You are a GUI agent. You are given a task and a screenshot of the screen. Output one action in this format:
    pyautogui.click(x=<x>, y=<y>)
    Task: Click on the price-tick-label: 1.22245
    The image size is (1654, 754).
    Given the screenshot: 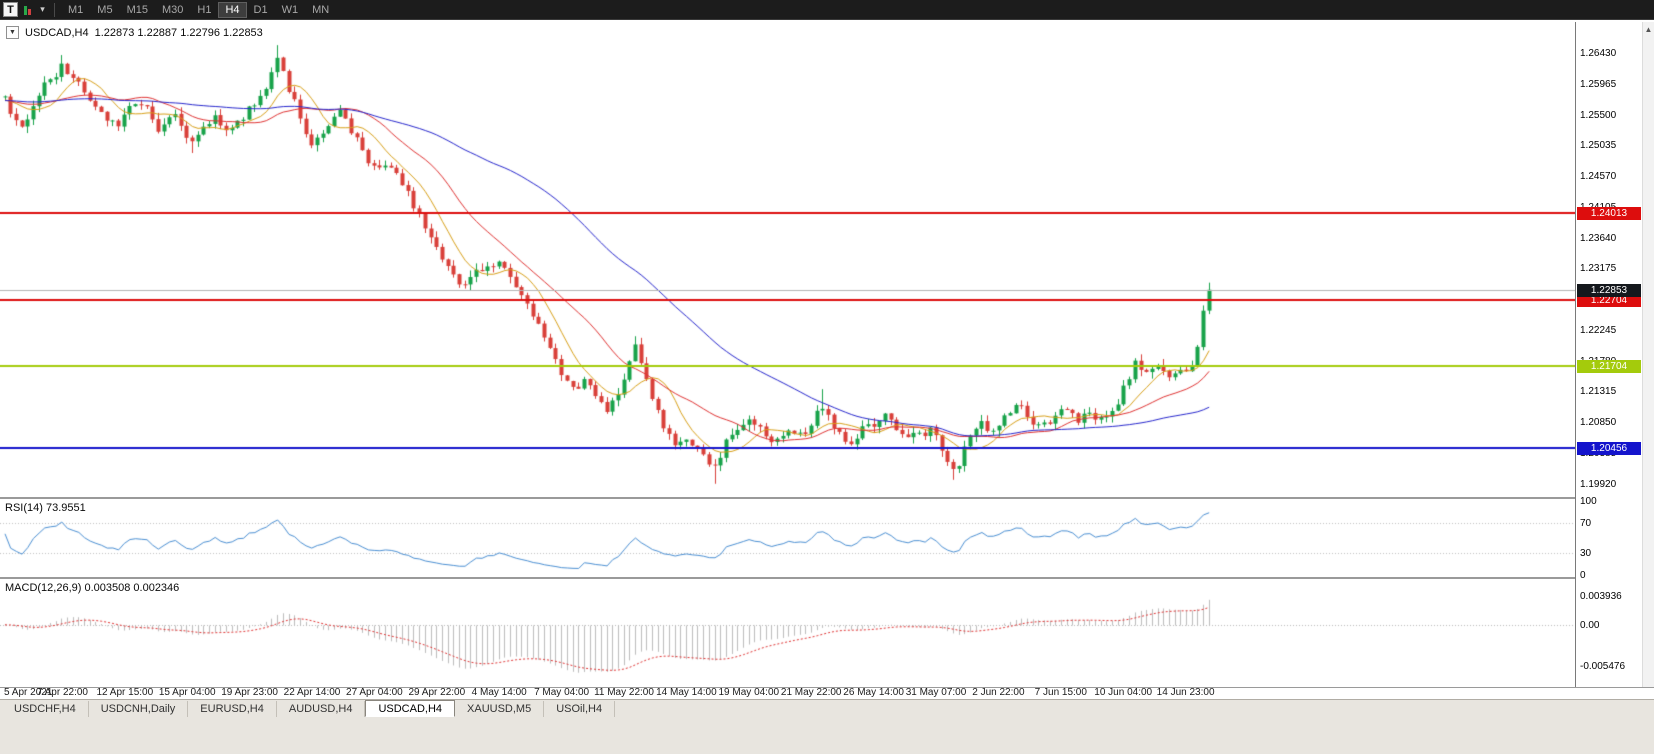 What is the action you would take?
    pyautogui.click(x=1598, y=330)
    